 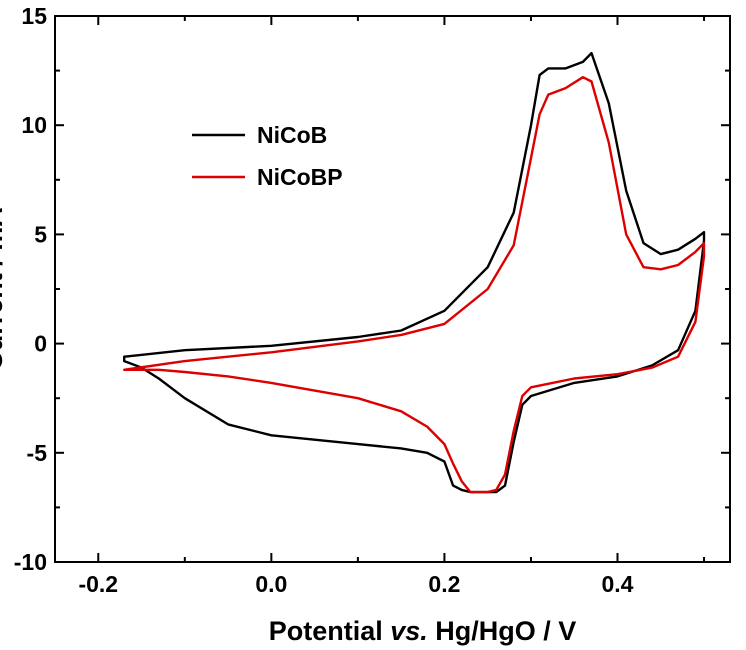 What do you see at coordinates (30, 562) in the screenshot?
I see `y-tick-label: -10` at bounding box center [30, 562].